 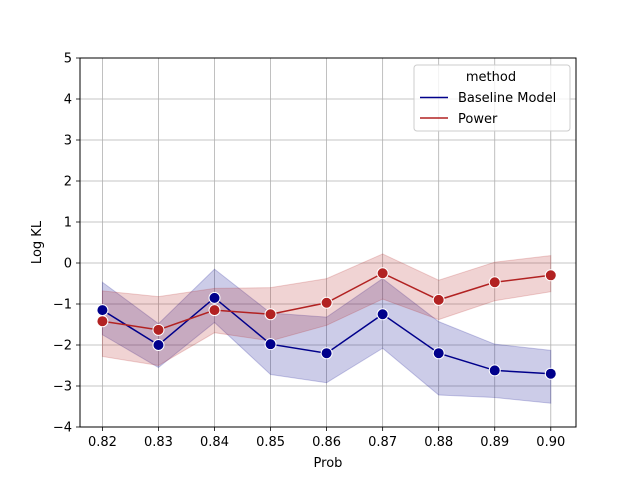 I want to click on legend-title: method, so click(x=491, y=77).